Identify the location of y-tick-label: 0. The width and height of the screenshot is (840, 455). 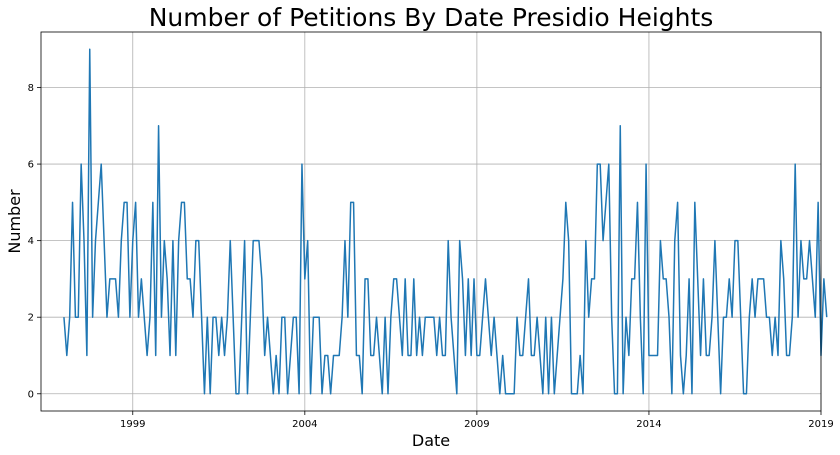
(31, 394).